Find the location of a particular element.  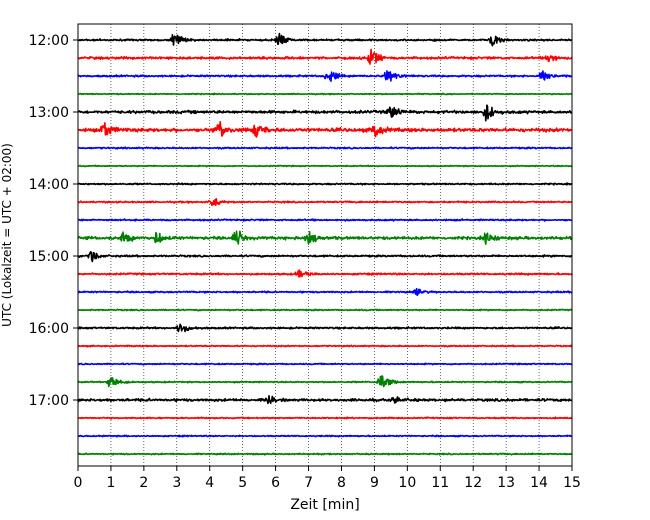

x-axis-label: Zeit [min] is located at coordinates (324, 505).